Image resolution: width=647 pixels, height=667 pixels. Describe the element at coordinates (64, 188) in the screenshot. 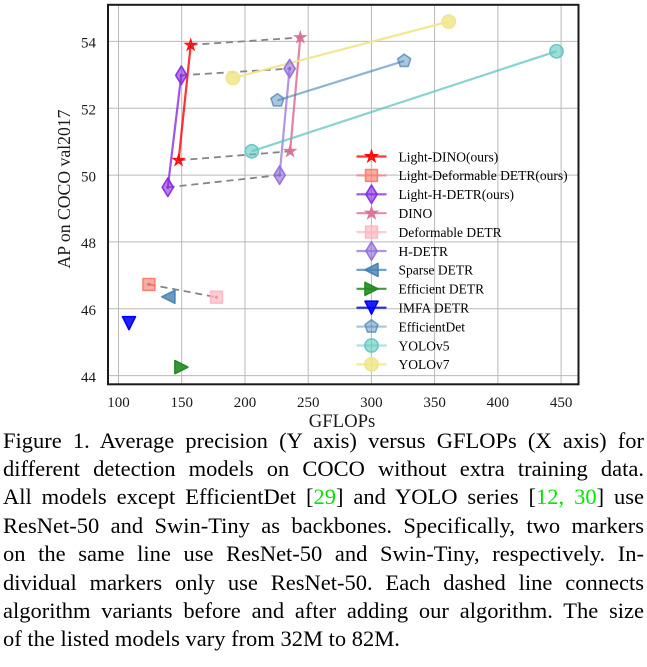

I see `svg-text: AP on COCO val2017` at that location.